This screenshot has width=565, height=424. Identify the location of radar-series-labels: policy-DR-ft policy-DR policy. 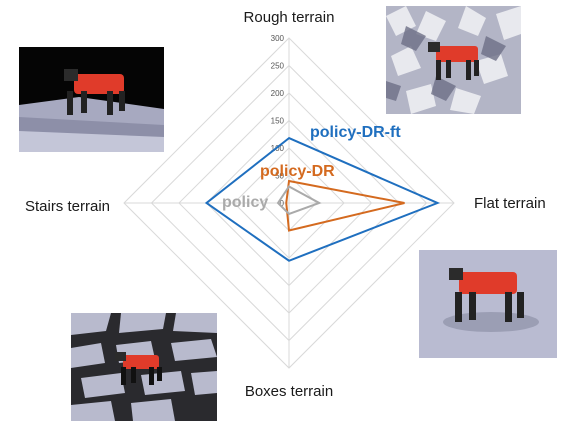
(311, 167).